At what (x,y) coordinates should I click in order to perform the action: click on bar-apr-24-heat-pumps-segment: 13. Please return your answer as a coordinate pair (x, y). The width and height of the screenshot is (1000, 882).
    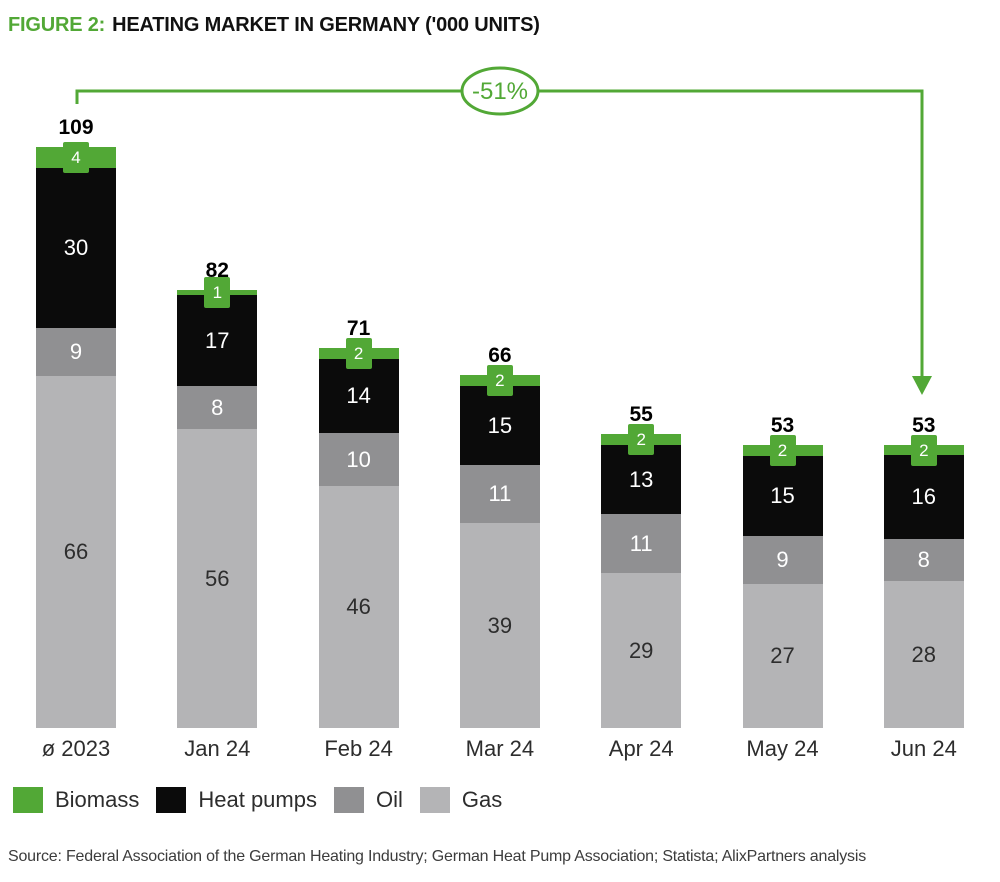
    Looking at the image, I should click on (641, 479).